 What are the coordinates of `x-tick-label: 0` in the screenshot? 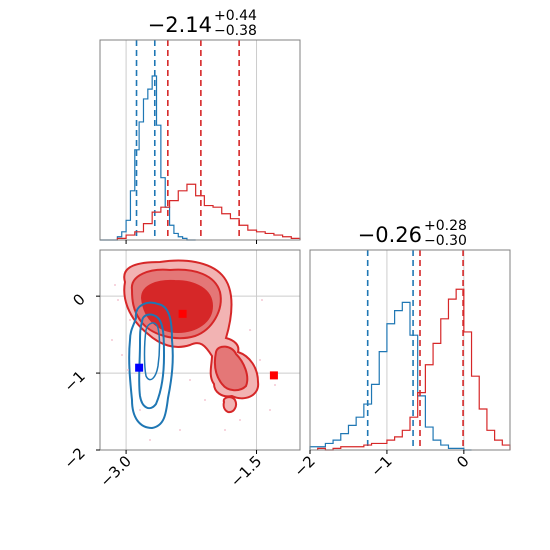 It's located at (462, 461).